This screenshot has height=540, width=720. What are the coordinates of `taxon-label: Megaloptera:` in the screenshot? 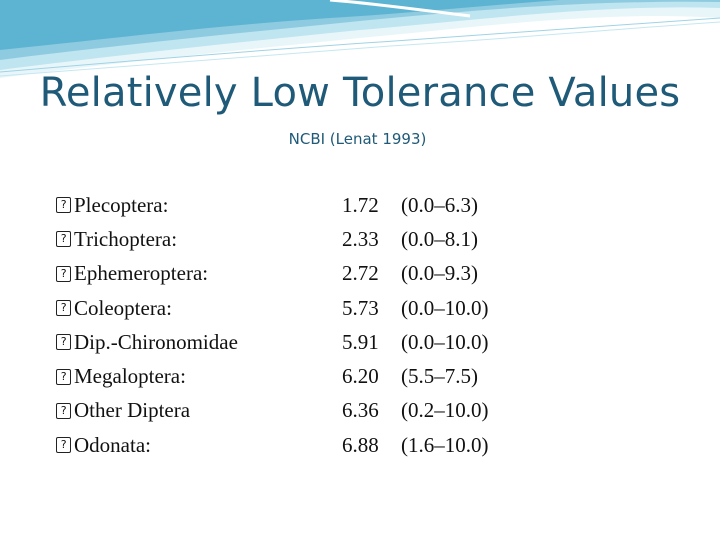 It's located at (130, 376).